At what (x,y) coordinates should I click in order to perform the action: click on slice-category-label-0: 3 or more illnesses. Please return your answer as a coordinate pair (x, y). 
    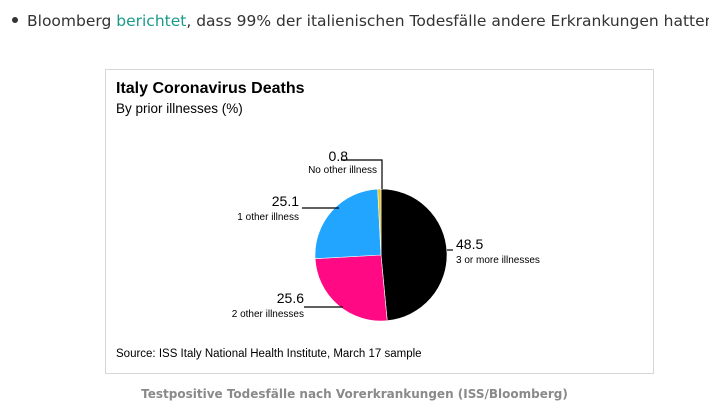
    Looking at the image, I should click on (498, 260).